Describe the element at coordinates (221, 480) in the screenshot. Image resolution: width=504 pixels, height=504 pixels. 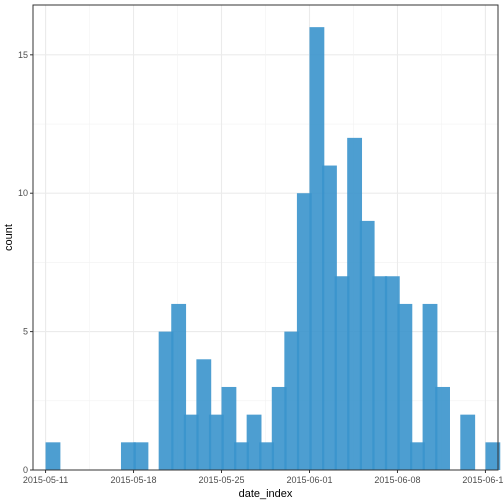
I see `x-tick-label: 2015-05-25` at that location.